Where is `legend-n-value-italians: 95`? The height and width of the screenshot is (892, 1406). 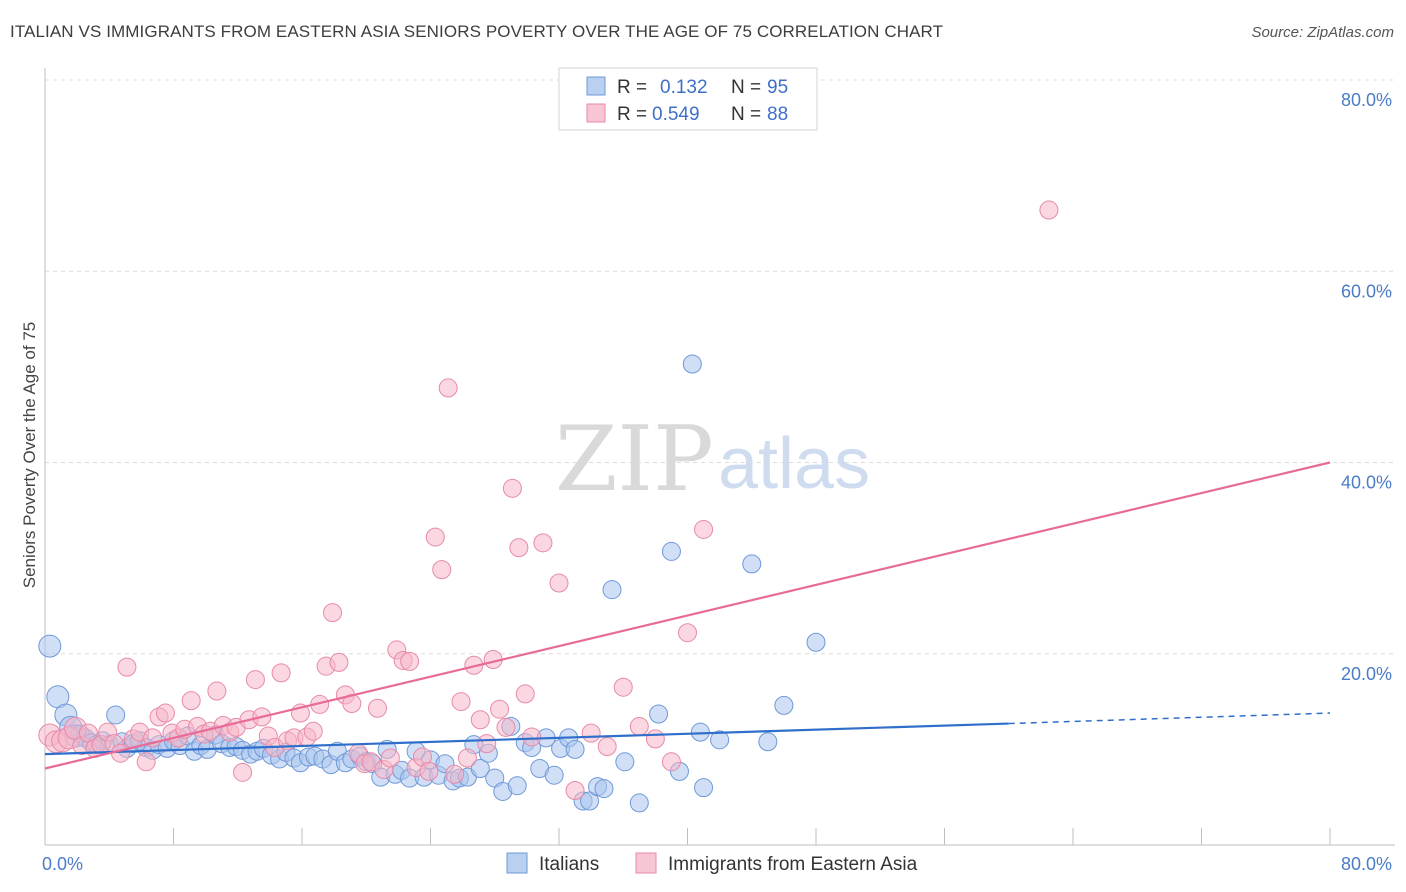 legend-n-value-italians: 95 is located at coordinates (777, 87).